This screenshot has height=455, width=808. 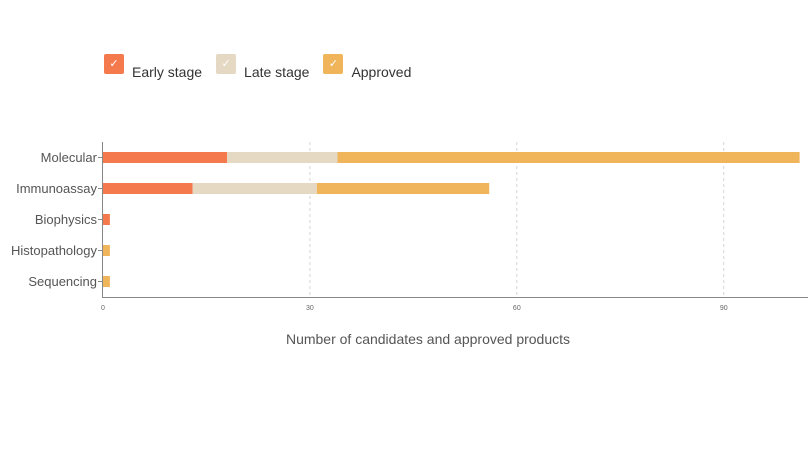 I want to click on x-tick-label: 0, so click(x=103, y=308).